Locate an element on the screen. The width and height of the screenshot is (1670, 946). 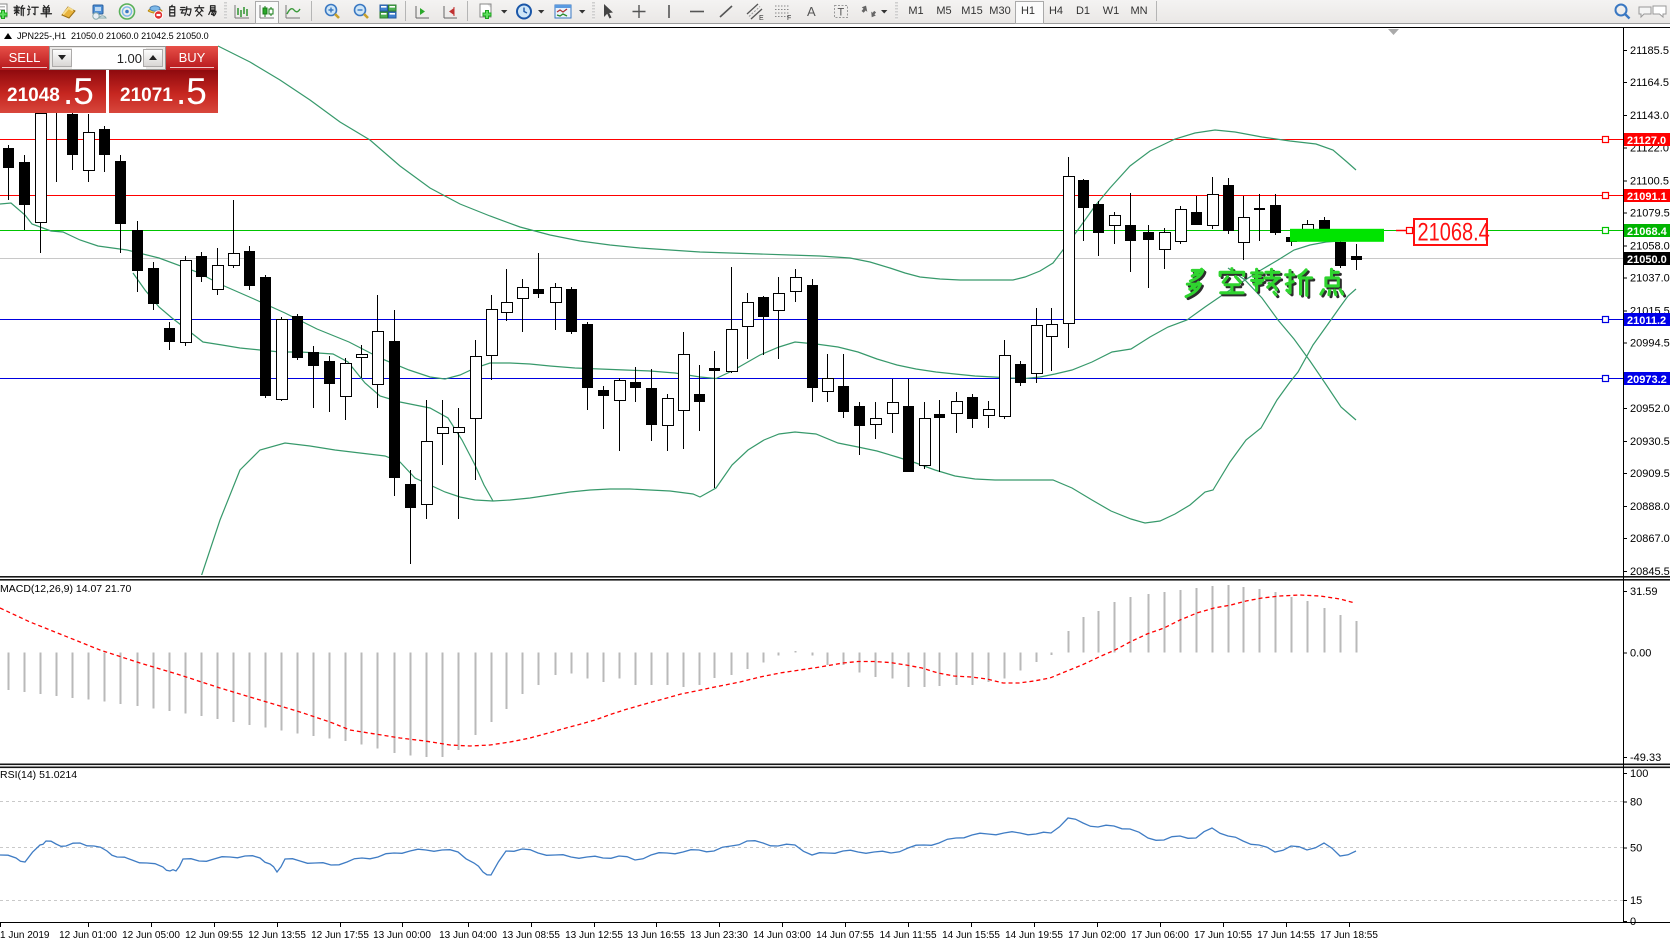
svg-text: 21164.5 is located at coordinates (1649, 83).